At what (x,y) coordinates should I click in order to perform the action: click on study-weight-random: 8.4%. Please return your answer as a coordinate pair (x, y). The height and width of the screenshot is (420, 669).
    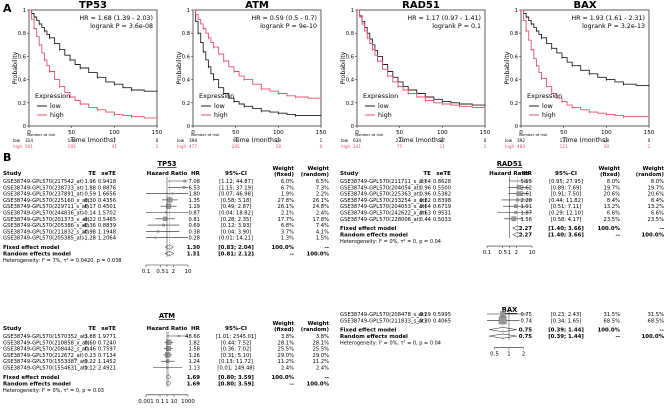
    Looking at the image, I should click on (657, 201).